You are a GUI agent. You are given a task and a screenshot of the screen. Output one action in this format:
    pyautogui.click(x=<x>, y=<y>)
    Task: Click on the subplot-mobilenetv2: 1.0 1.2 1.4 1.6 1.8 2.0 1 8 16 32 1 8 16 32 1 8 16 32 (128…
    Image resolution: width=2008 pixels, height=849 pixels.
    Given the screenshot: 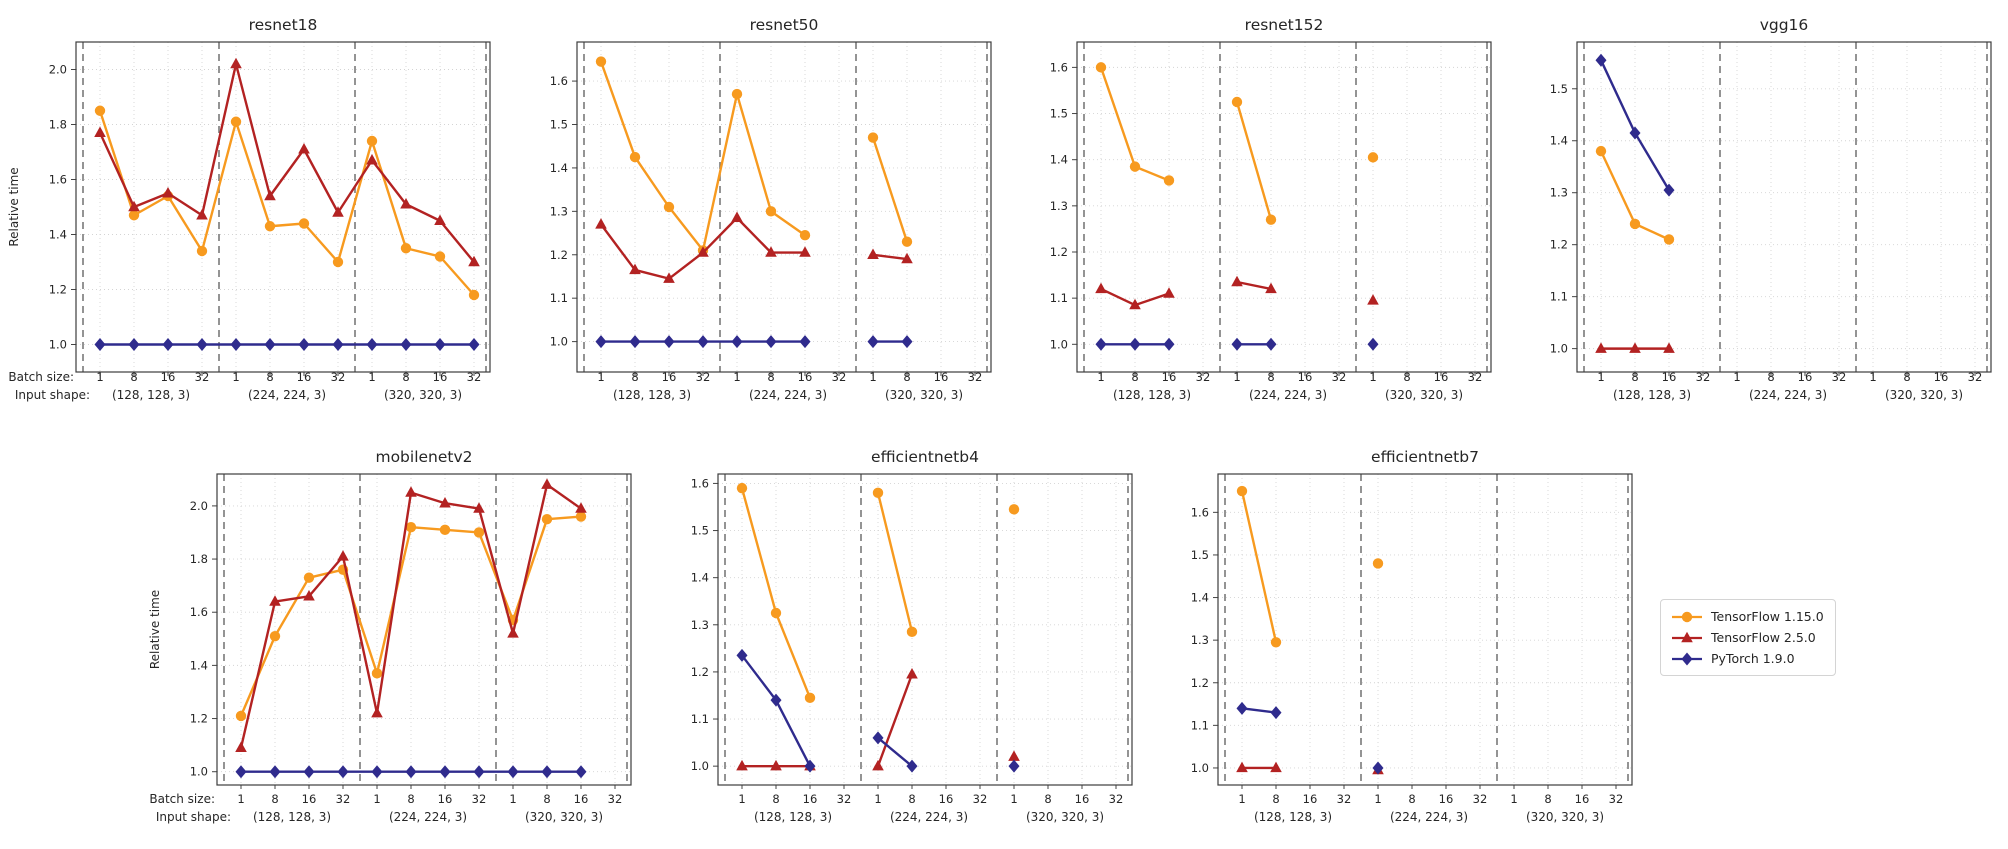 What is the action you would take?
    pyautogui.click(x=393, y=645)
    